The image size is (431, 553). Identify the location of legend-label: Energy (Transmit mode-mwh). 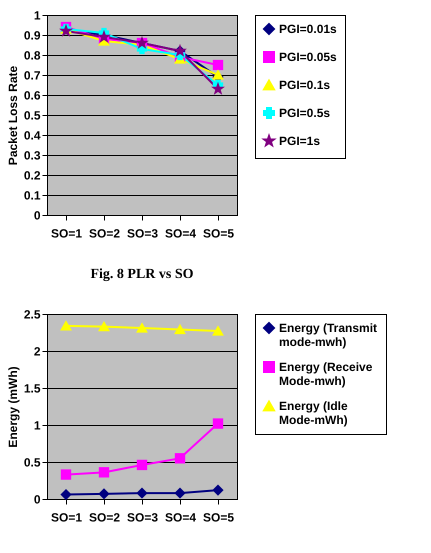
(328, 335).